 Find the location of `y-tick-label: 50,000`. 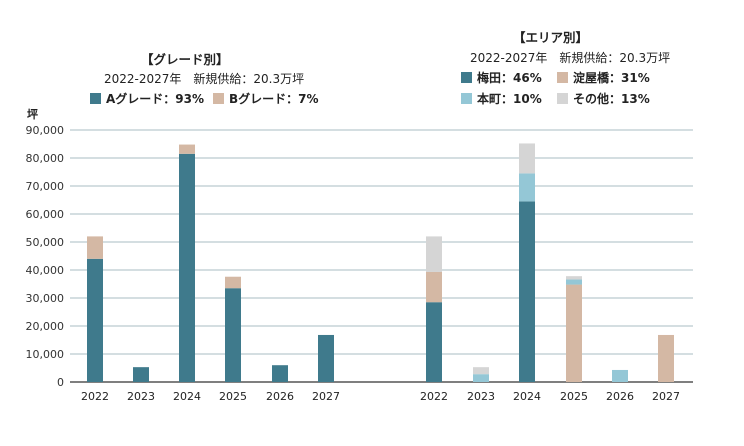

y-tick-label: 50,000 is located at coordinates (45, 242).